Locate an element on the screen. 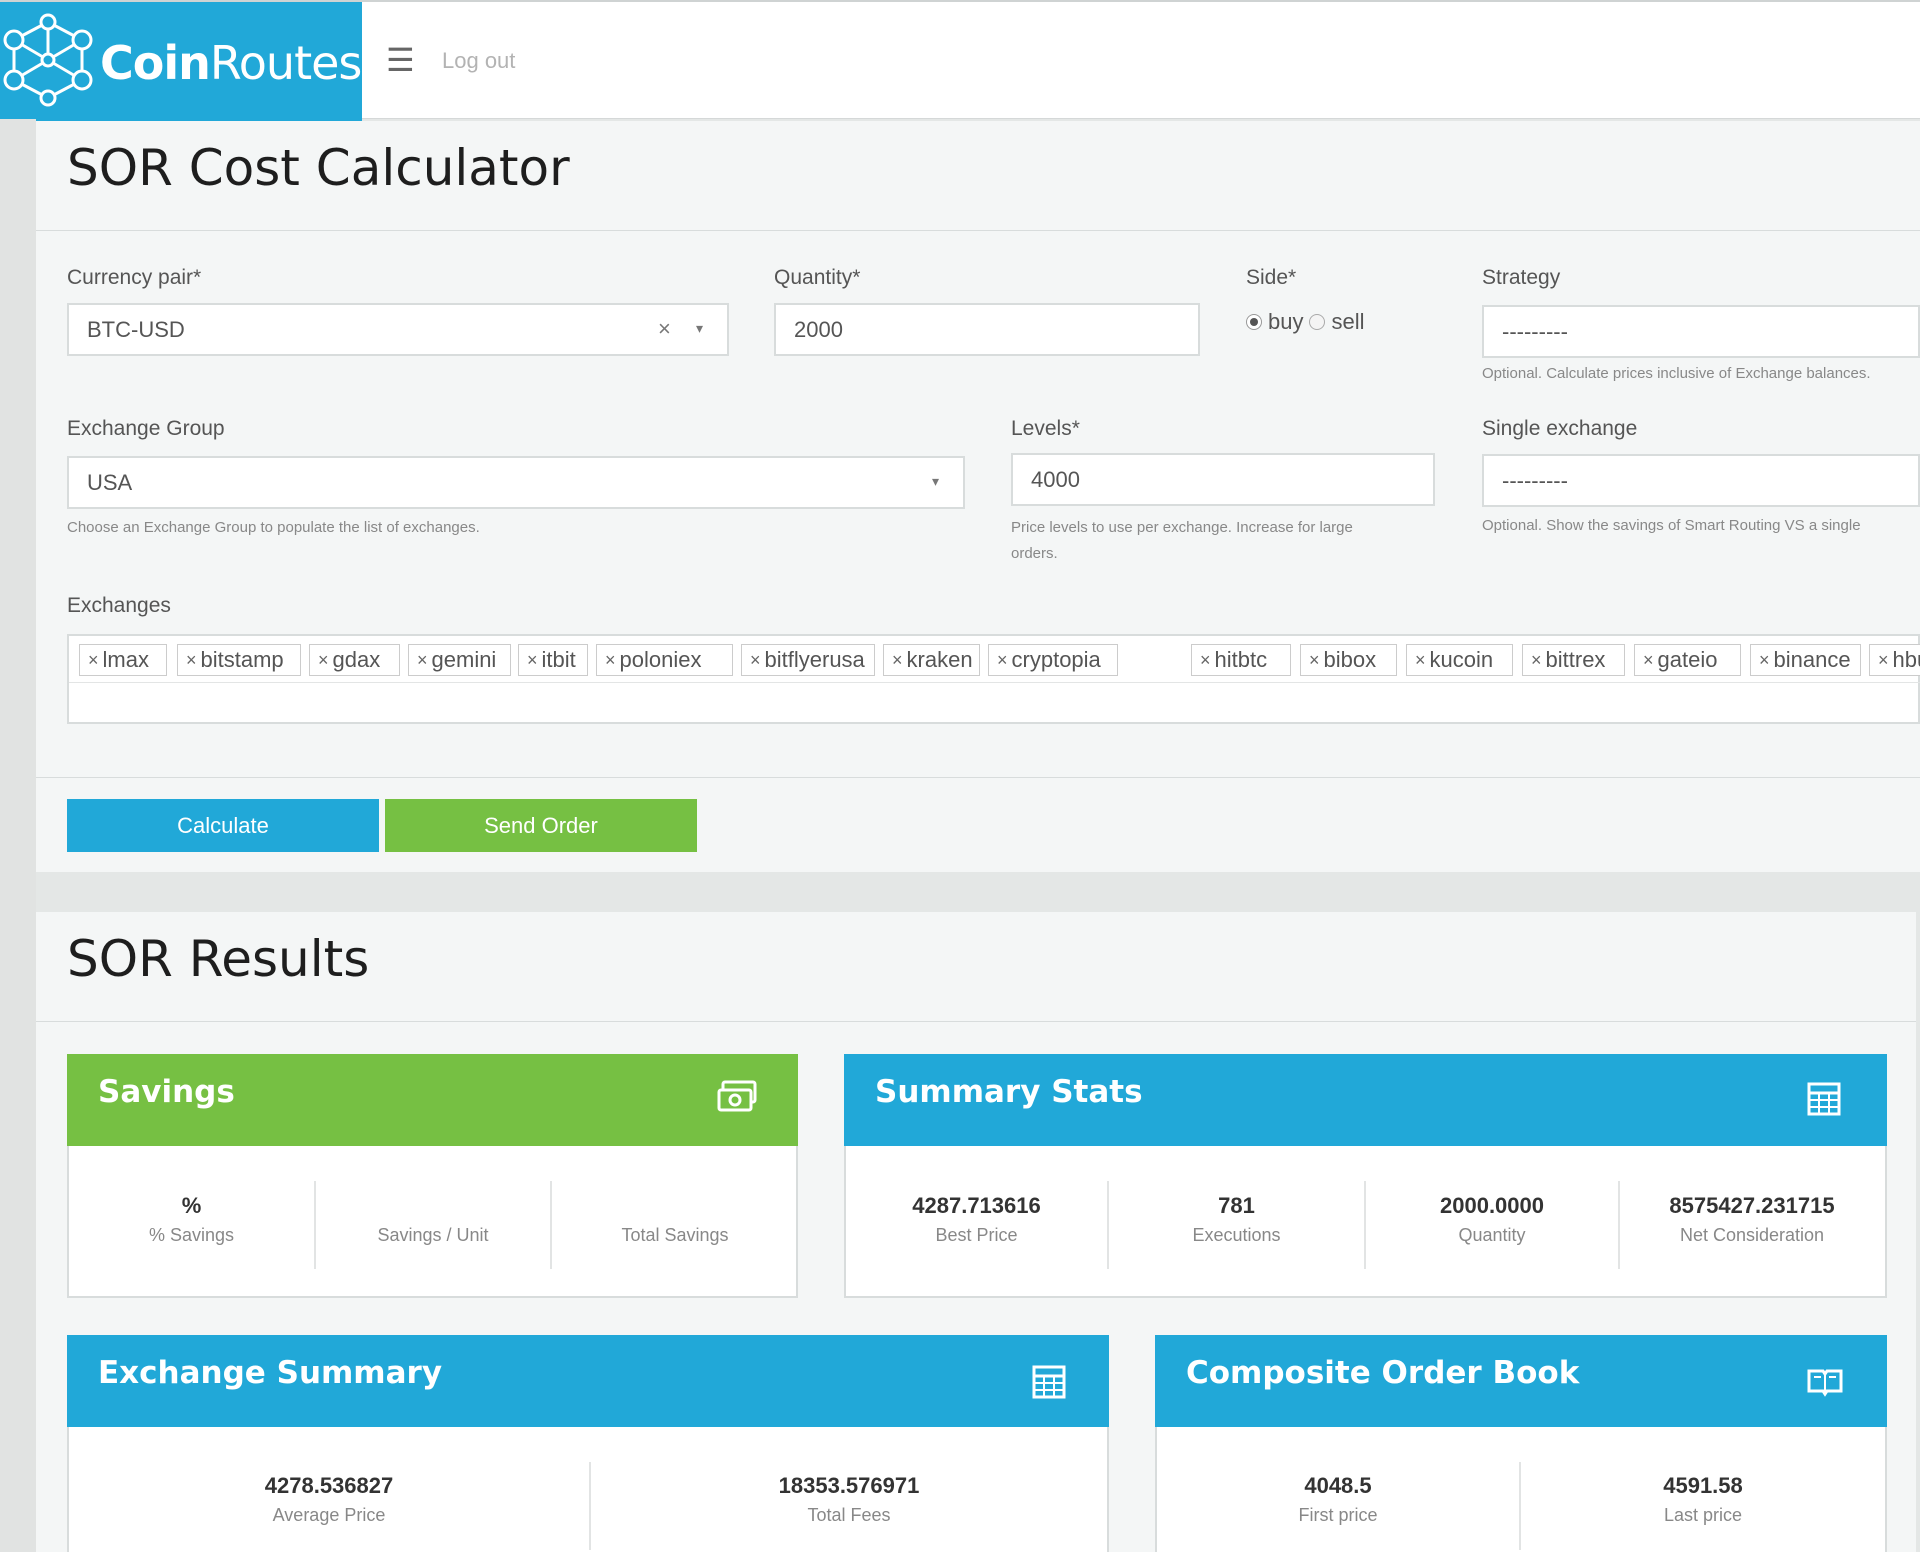  single-exchange-value: --------- is located at coordinates (1535, 480).